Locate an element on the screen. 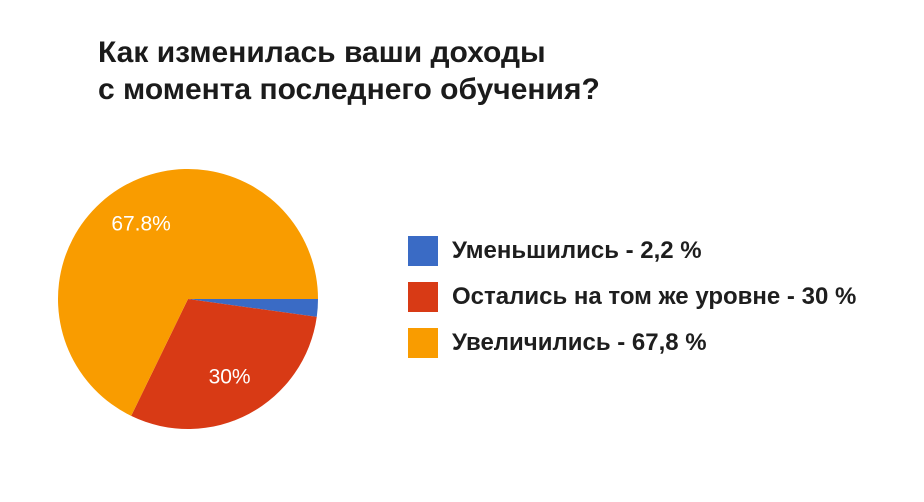 Image resolution: width=924 pixels, height=502 pixels. legend-item-decreased: Уменьшились - 2,2 % is located at coordinates (632, 250).